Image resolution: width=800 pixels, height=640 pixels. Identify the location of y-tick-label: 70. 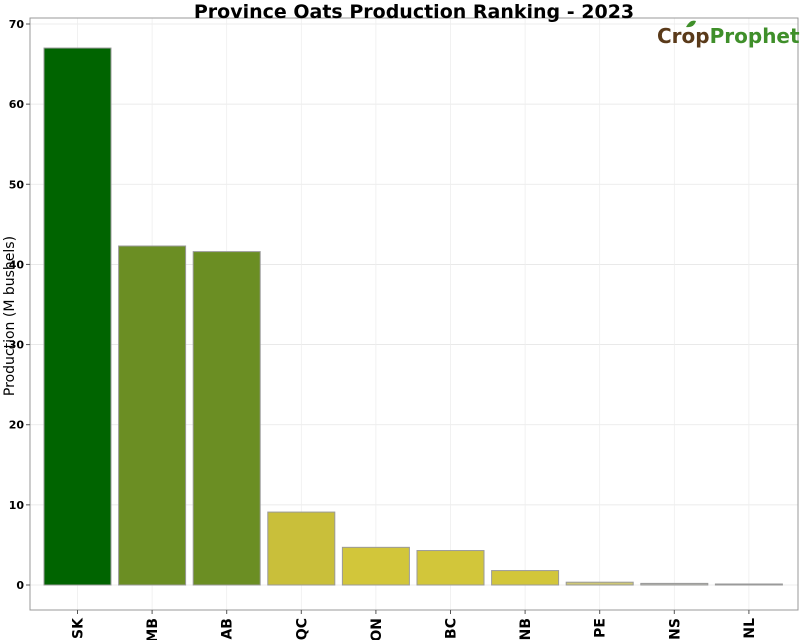
(17, 24).